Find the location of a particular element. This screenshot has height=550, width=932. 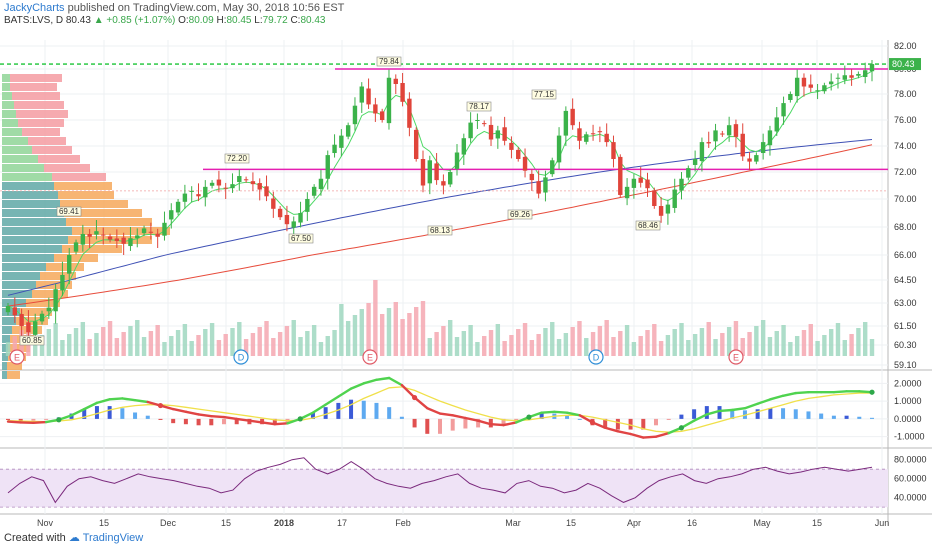

brand-label: TradingView is located at coordinates (113, 538).